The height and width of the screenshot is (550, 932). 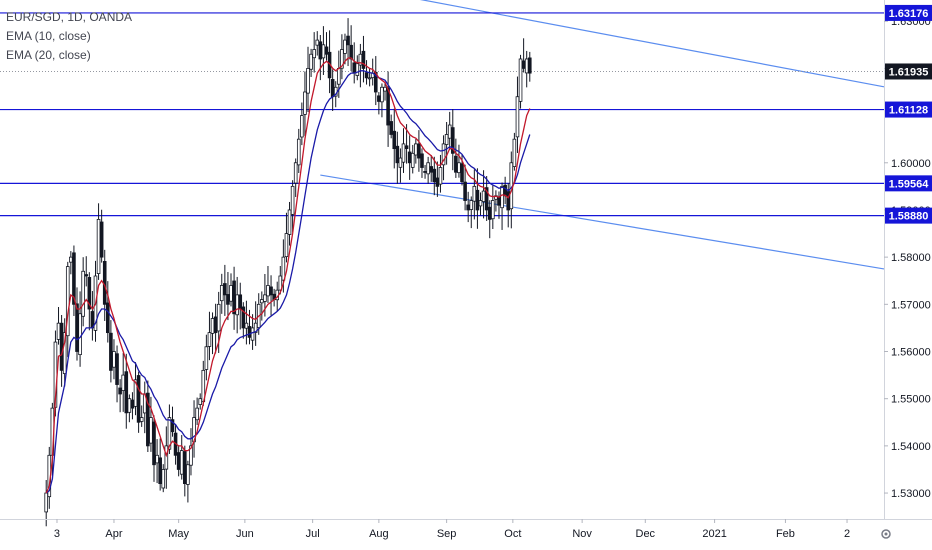 I want to click on gear-icon, so click(x=886, y=534).